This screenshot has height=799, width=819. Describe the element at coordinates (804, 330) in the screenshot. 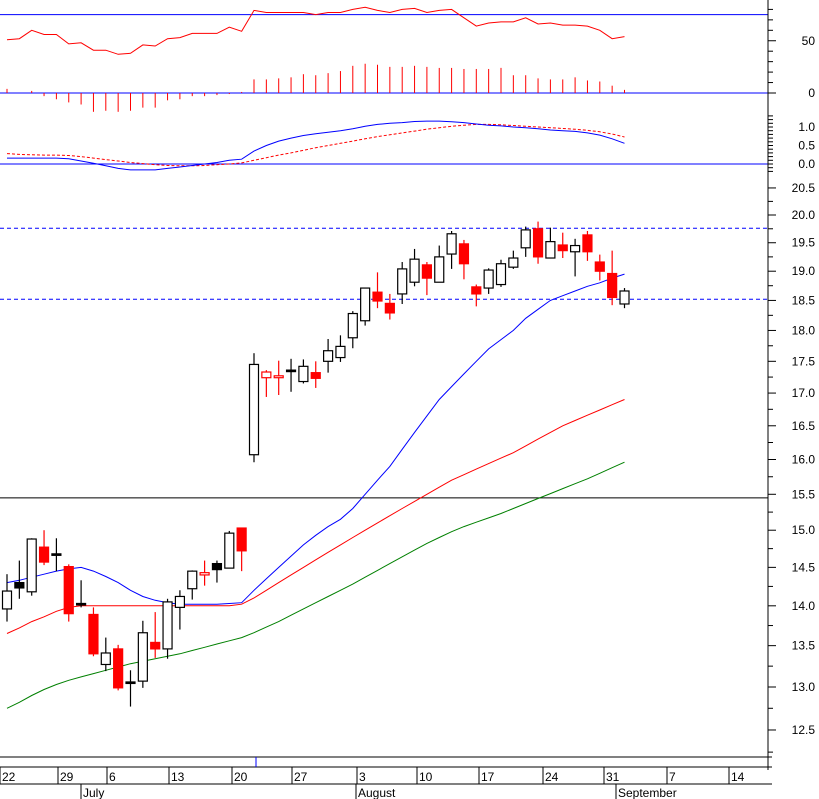

I see `y-tick-label: 18.0` at that location.